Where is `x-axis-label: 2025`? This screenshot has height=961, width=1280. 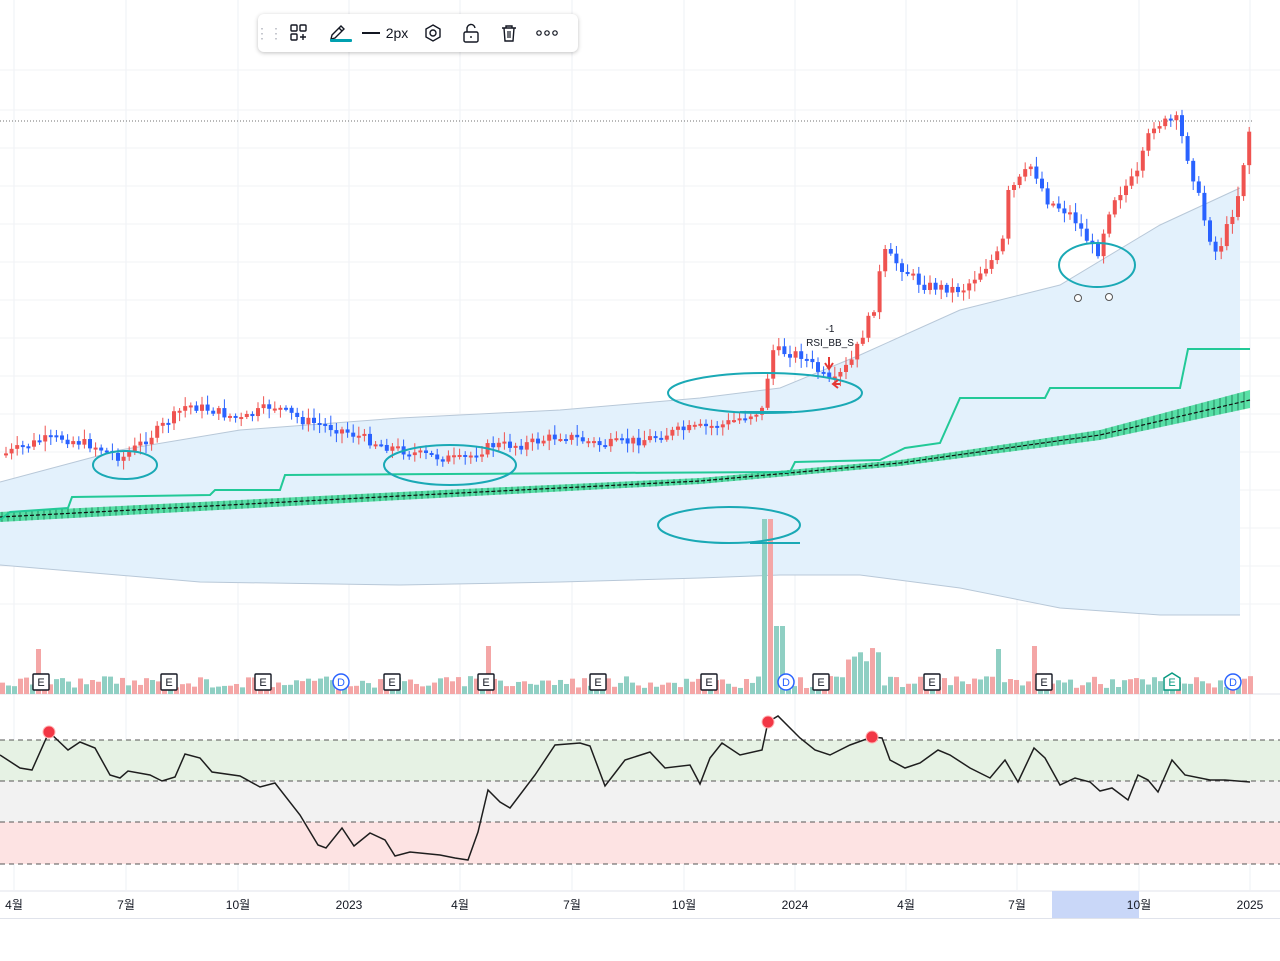
x-axis-label: 2025 is located at coordinates (1250, 905).